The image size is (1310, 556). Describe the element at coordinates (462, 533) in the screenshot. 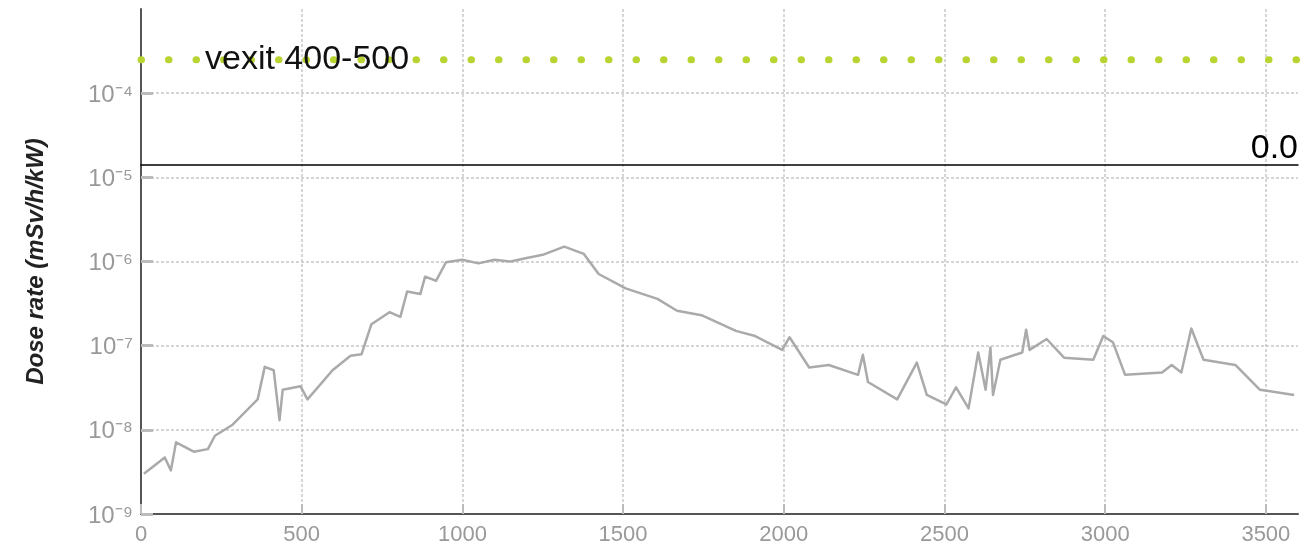

I see `x-tick-label: 1000` at that location.